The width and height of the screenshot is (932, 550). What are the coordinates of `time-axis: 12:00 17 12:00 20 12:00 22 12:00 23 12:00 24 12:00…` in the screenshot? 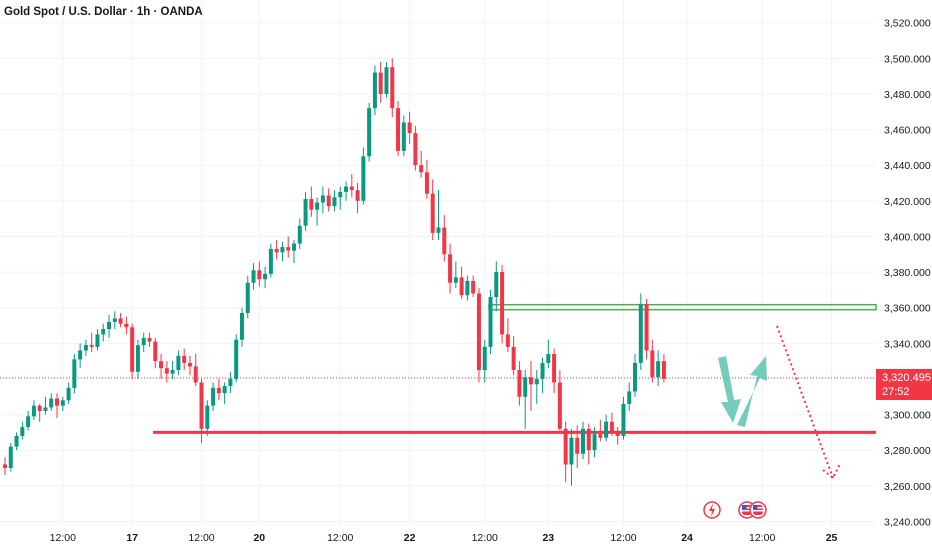 It's located at (444, 538).